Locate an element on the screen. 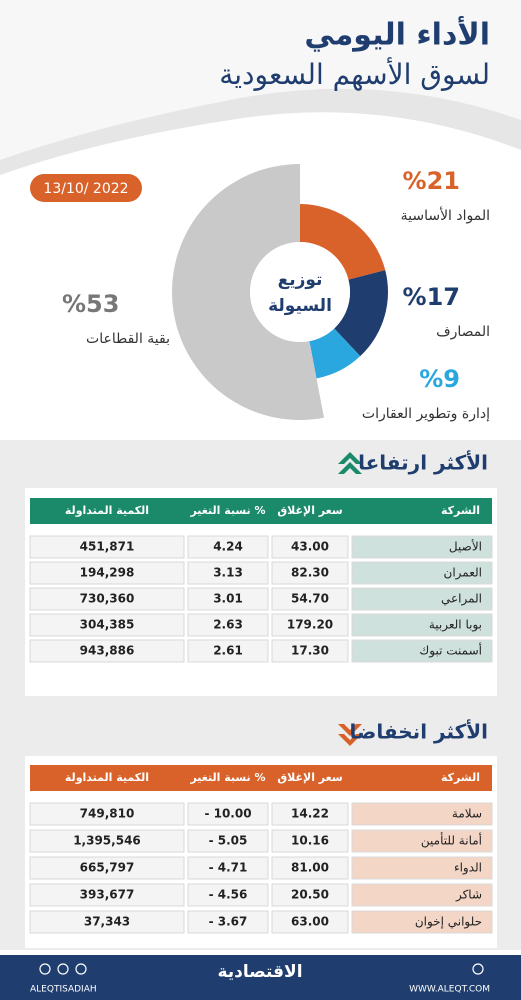 The width and height of the screenshot is (521, 1000). cell-value: 17.30 is located at coordinates (310, 651).